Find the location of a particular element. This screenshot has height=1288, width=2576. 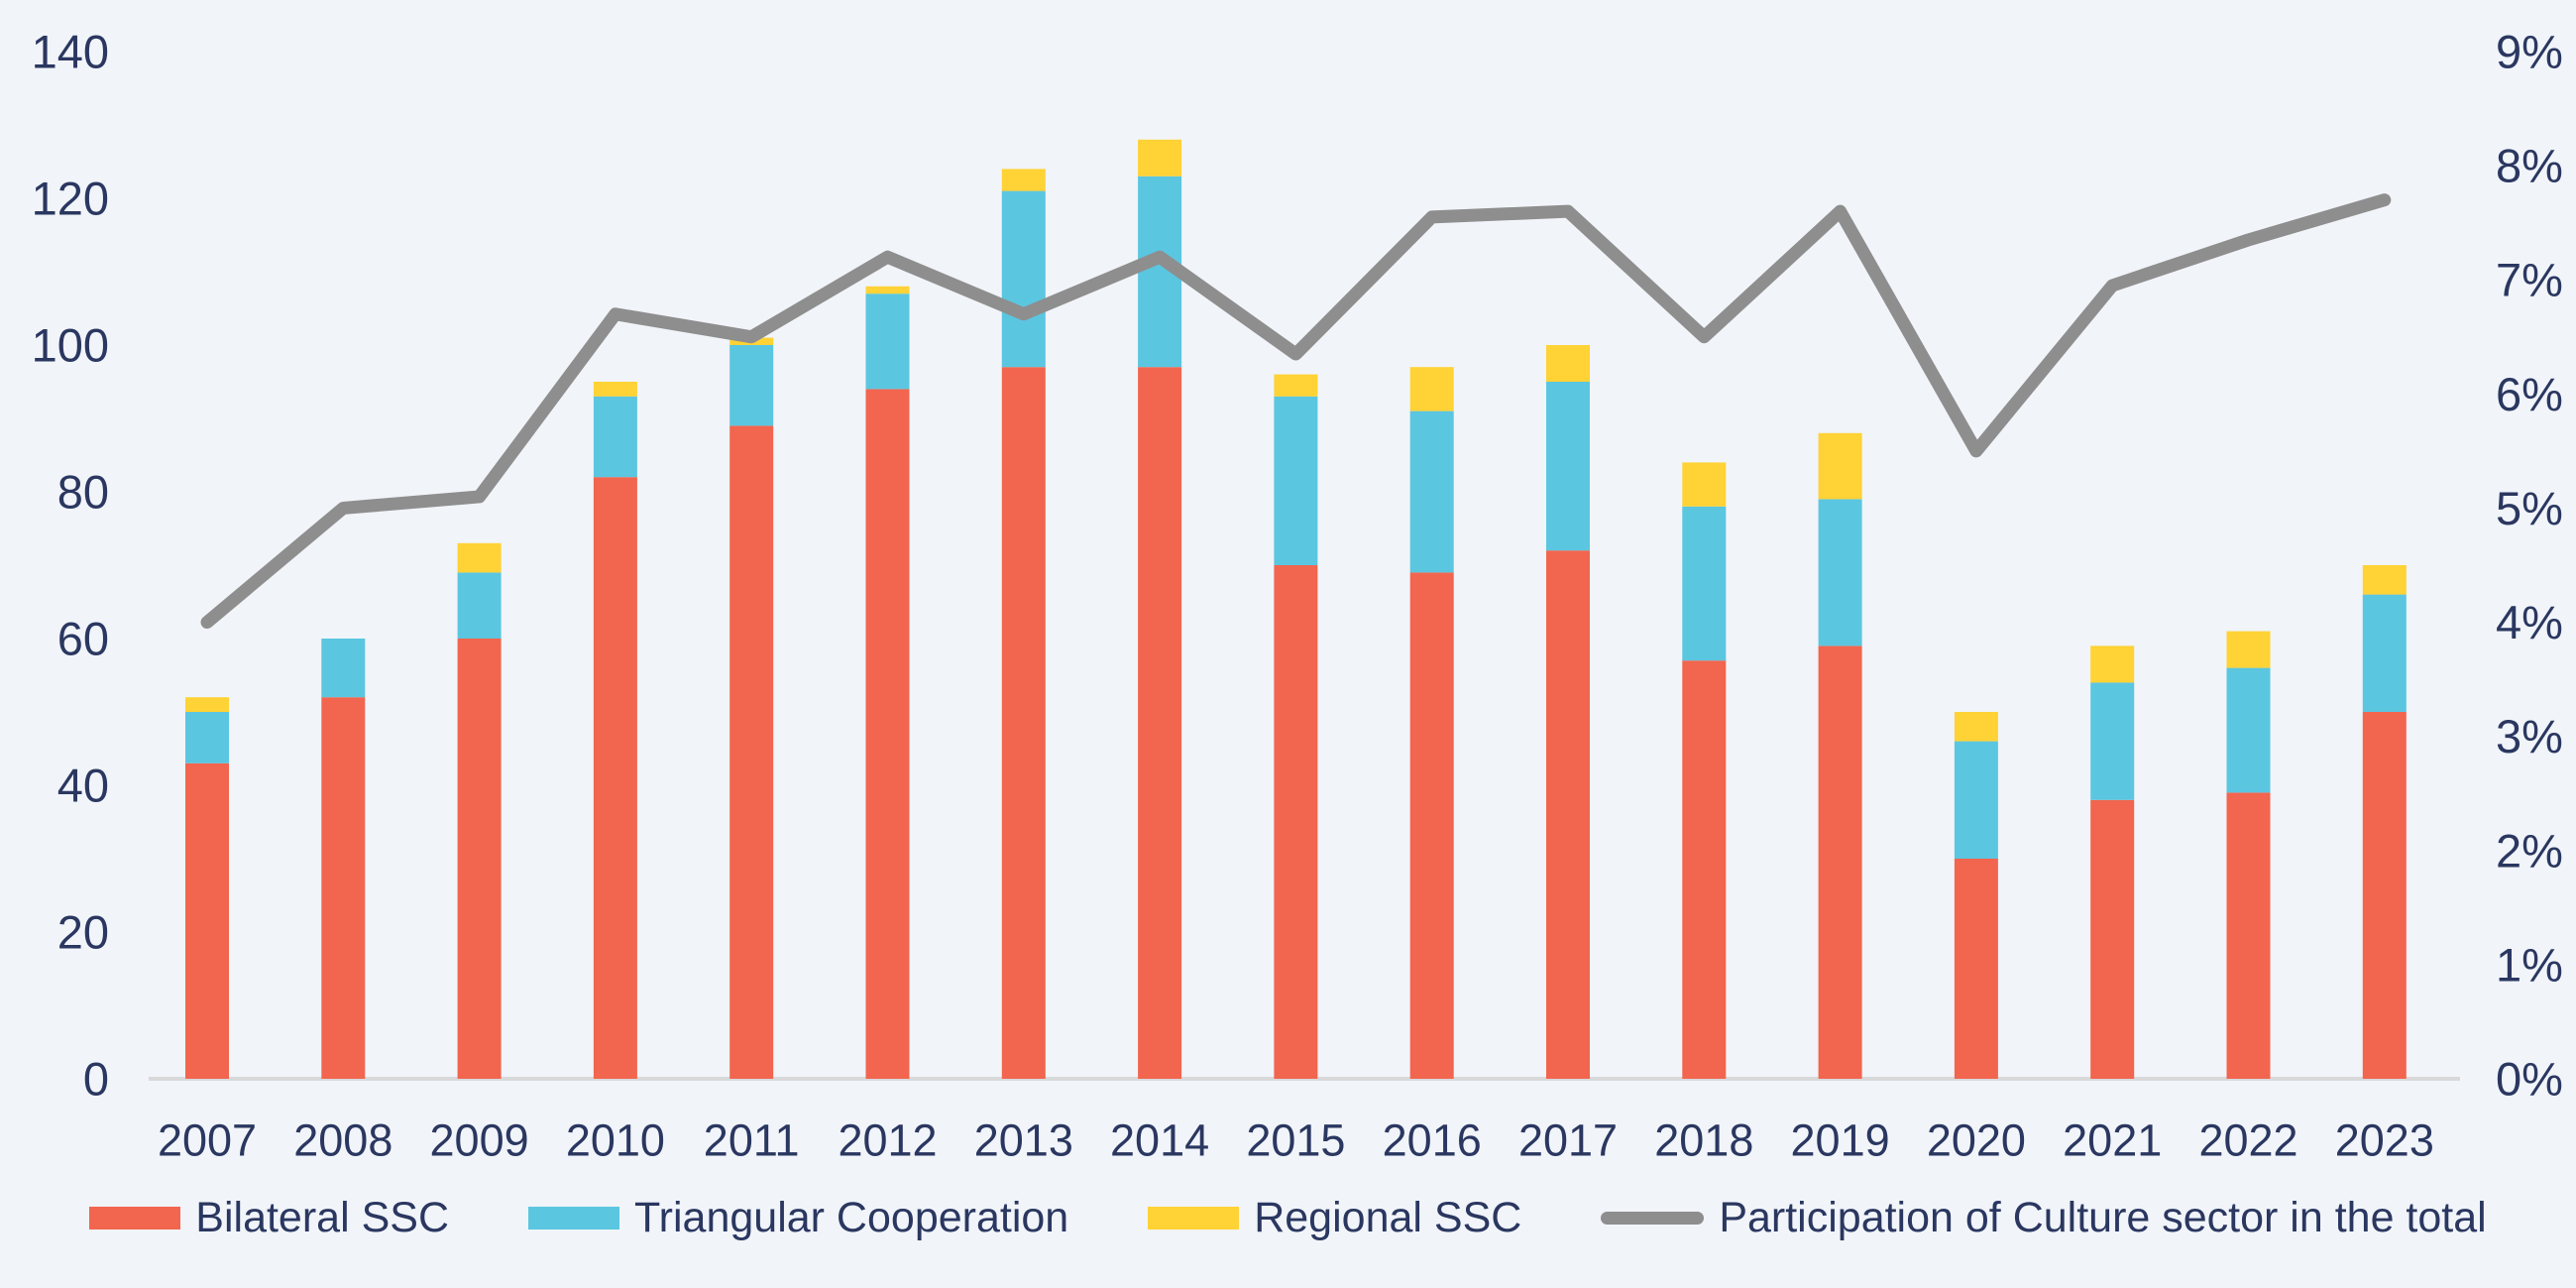

bar-segment-bilateral-ssc-2020 is located at coordinates (1976, 969).